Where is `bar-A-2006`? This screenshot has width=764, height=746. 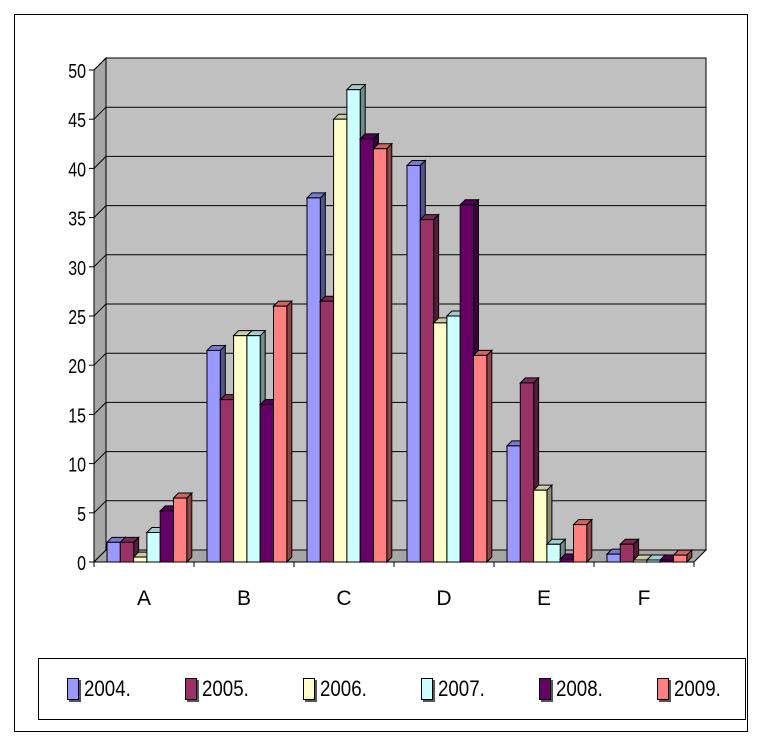
bar-A-2006 is located at coordinates (140, 559).